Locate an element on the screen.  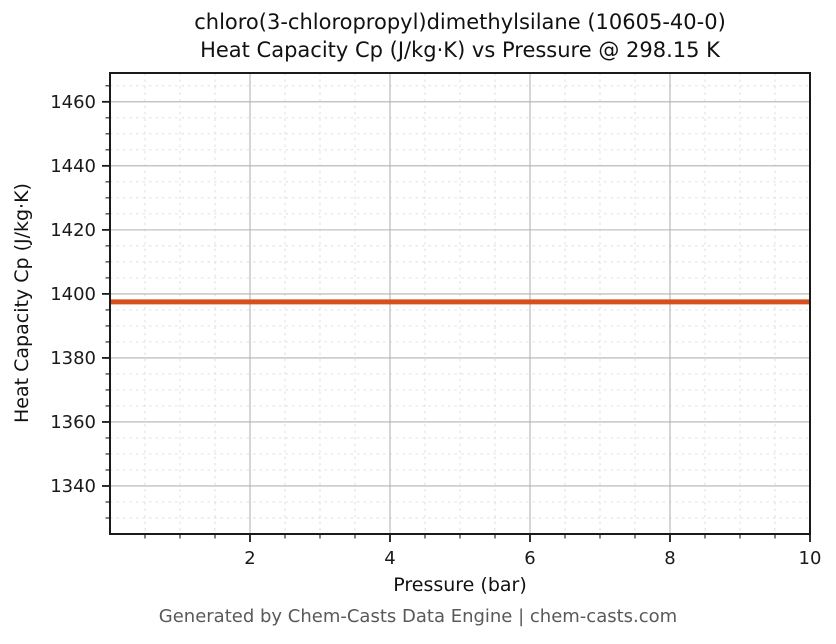
y-tick-label: 1420 is located at coordinates (73, 230).